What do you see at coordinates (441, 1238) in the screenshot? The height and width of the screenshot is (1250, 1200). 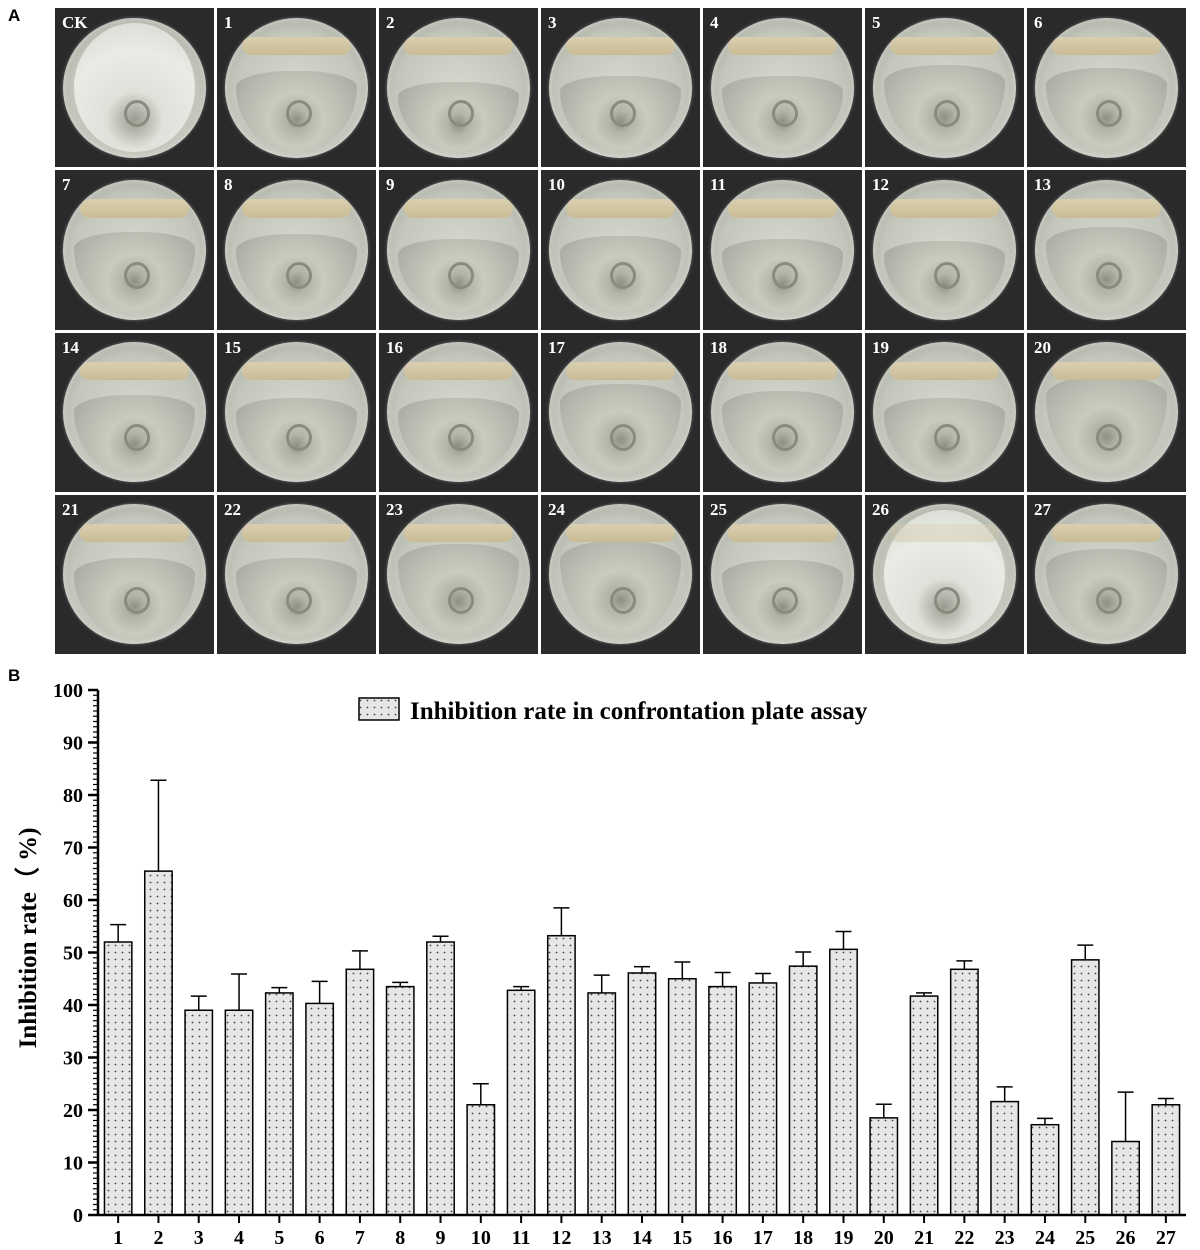 I see `x-tick-label: 9` at bounding box center [441, 1238].